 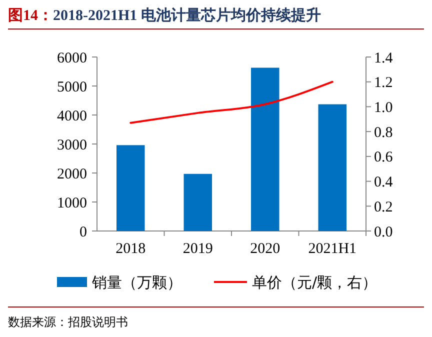 I want to click on y-tick-label: 1000, so click(x=72, y=203).